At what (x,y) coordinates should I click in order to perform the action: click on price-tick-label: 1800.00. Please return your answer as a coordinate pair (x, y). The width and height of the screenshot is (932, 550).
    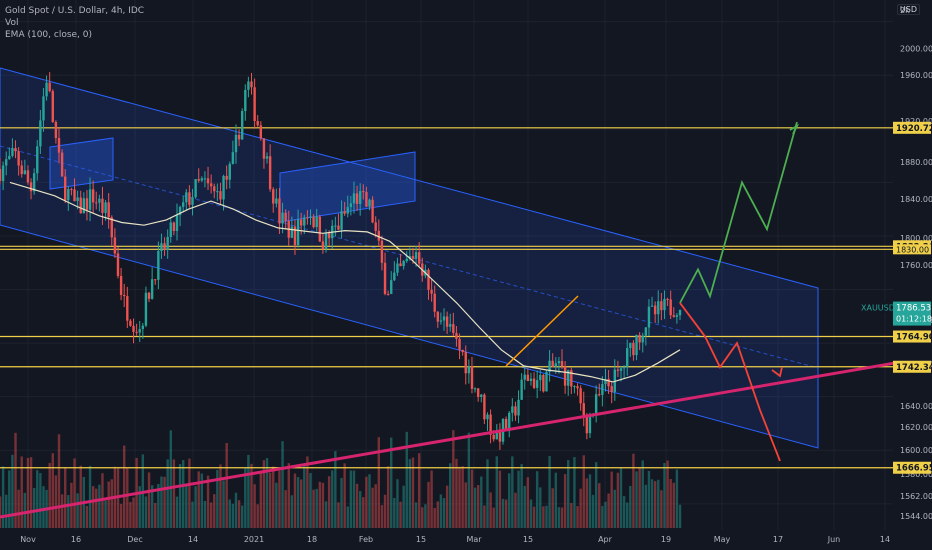
    Looking at the image, I should click on (916, 238).